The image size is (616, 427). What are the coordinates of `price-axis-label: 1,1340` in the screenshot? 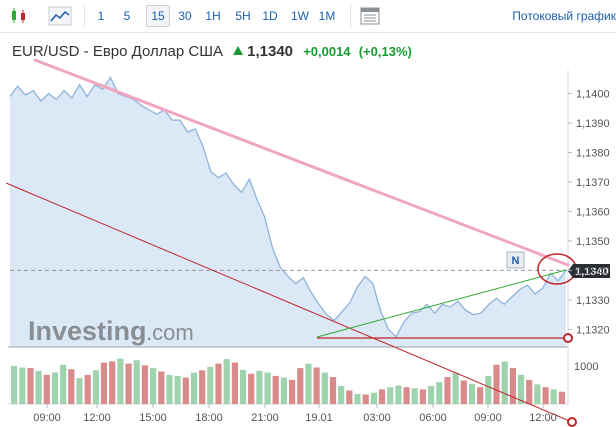 It's located at (593, 271).